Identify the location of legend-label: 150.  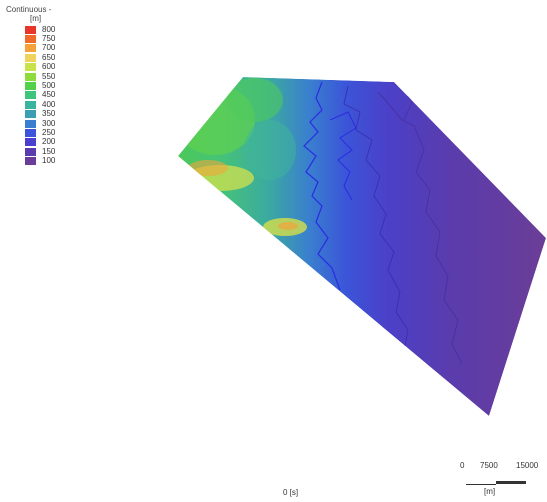
(49, 151).